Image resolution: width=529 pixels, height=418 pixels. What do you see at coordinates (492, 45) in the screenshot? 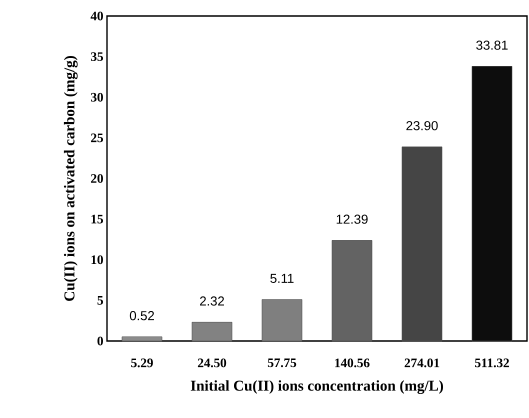
I see `data-label: 33.81` at bounding box center [492, 45].